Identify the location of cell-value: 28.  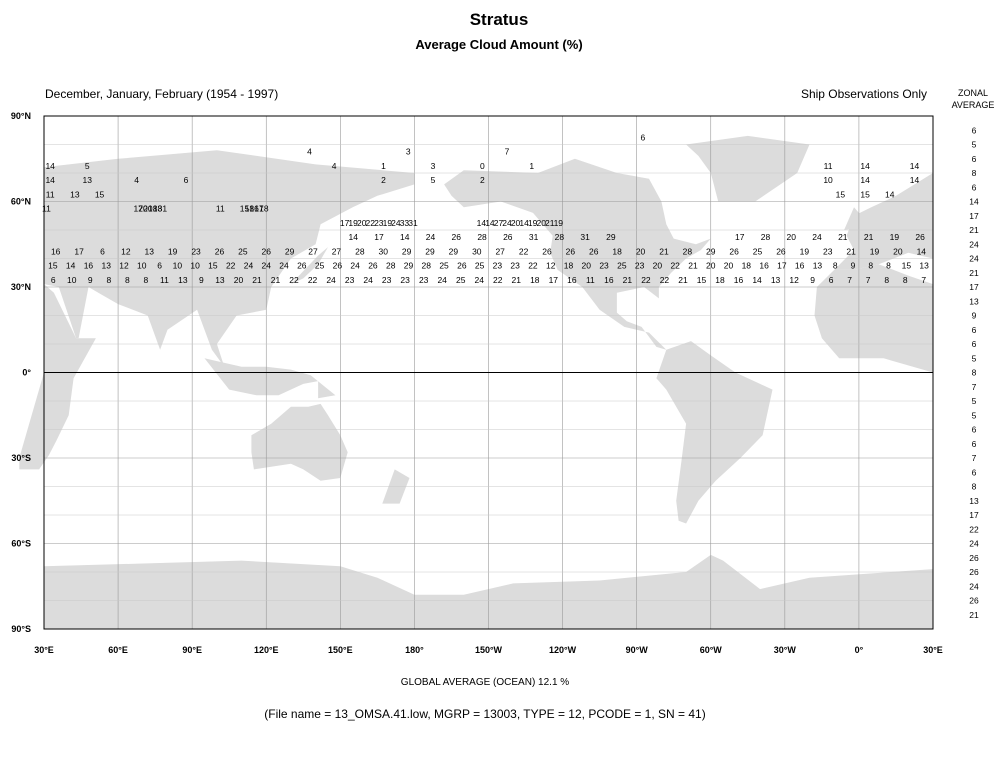
(560, 237).